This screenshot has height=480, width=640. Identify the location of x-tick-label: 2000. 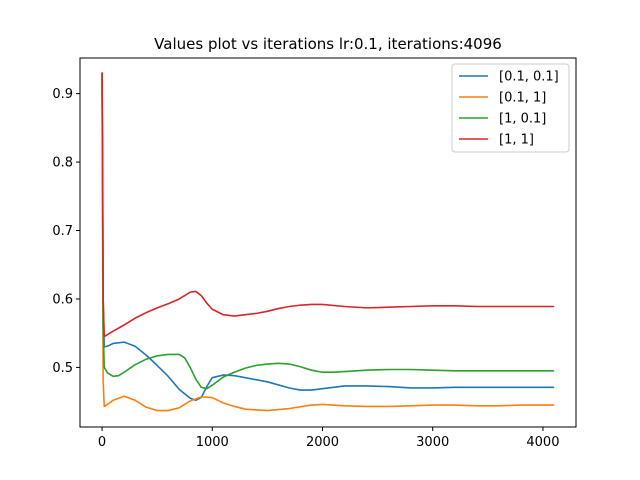
(322, 442).